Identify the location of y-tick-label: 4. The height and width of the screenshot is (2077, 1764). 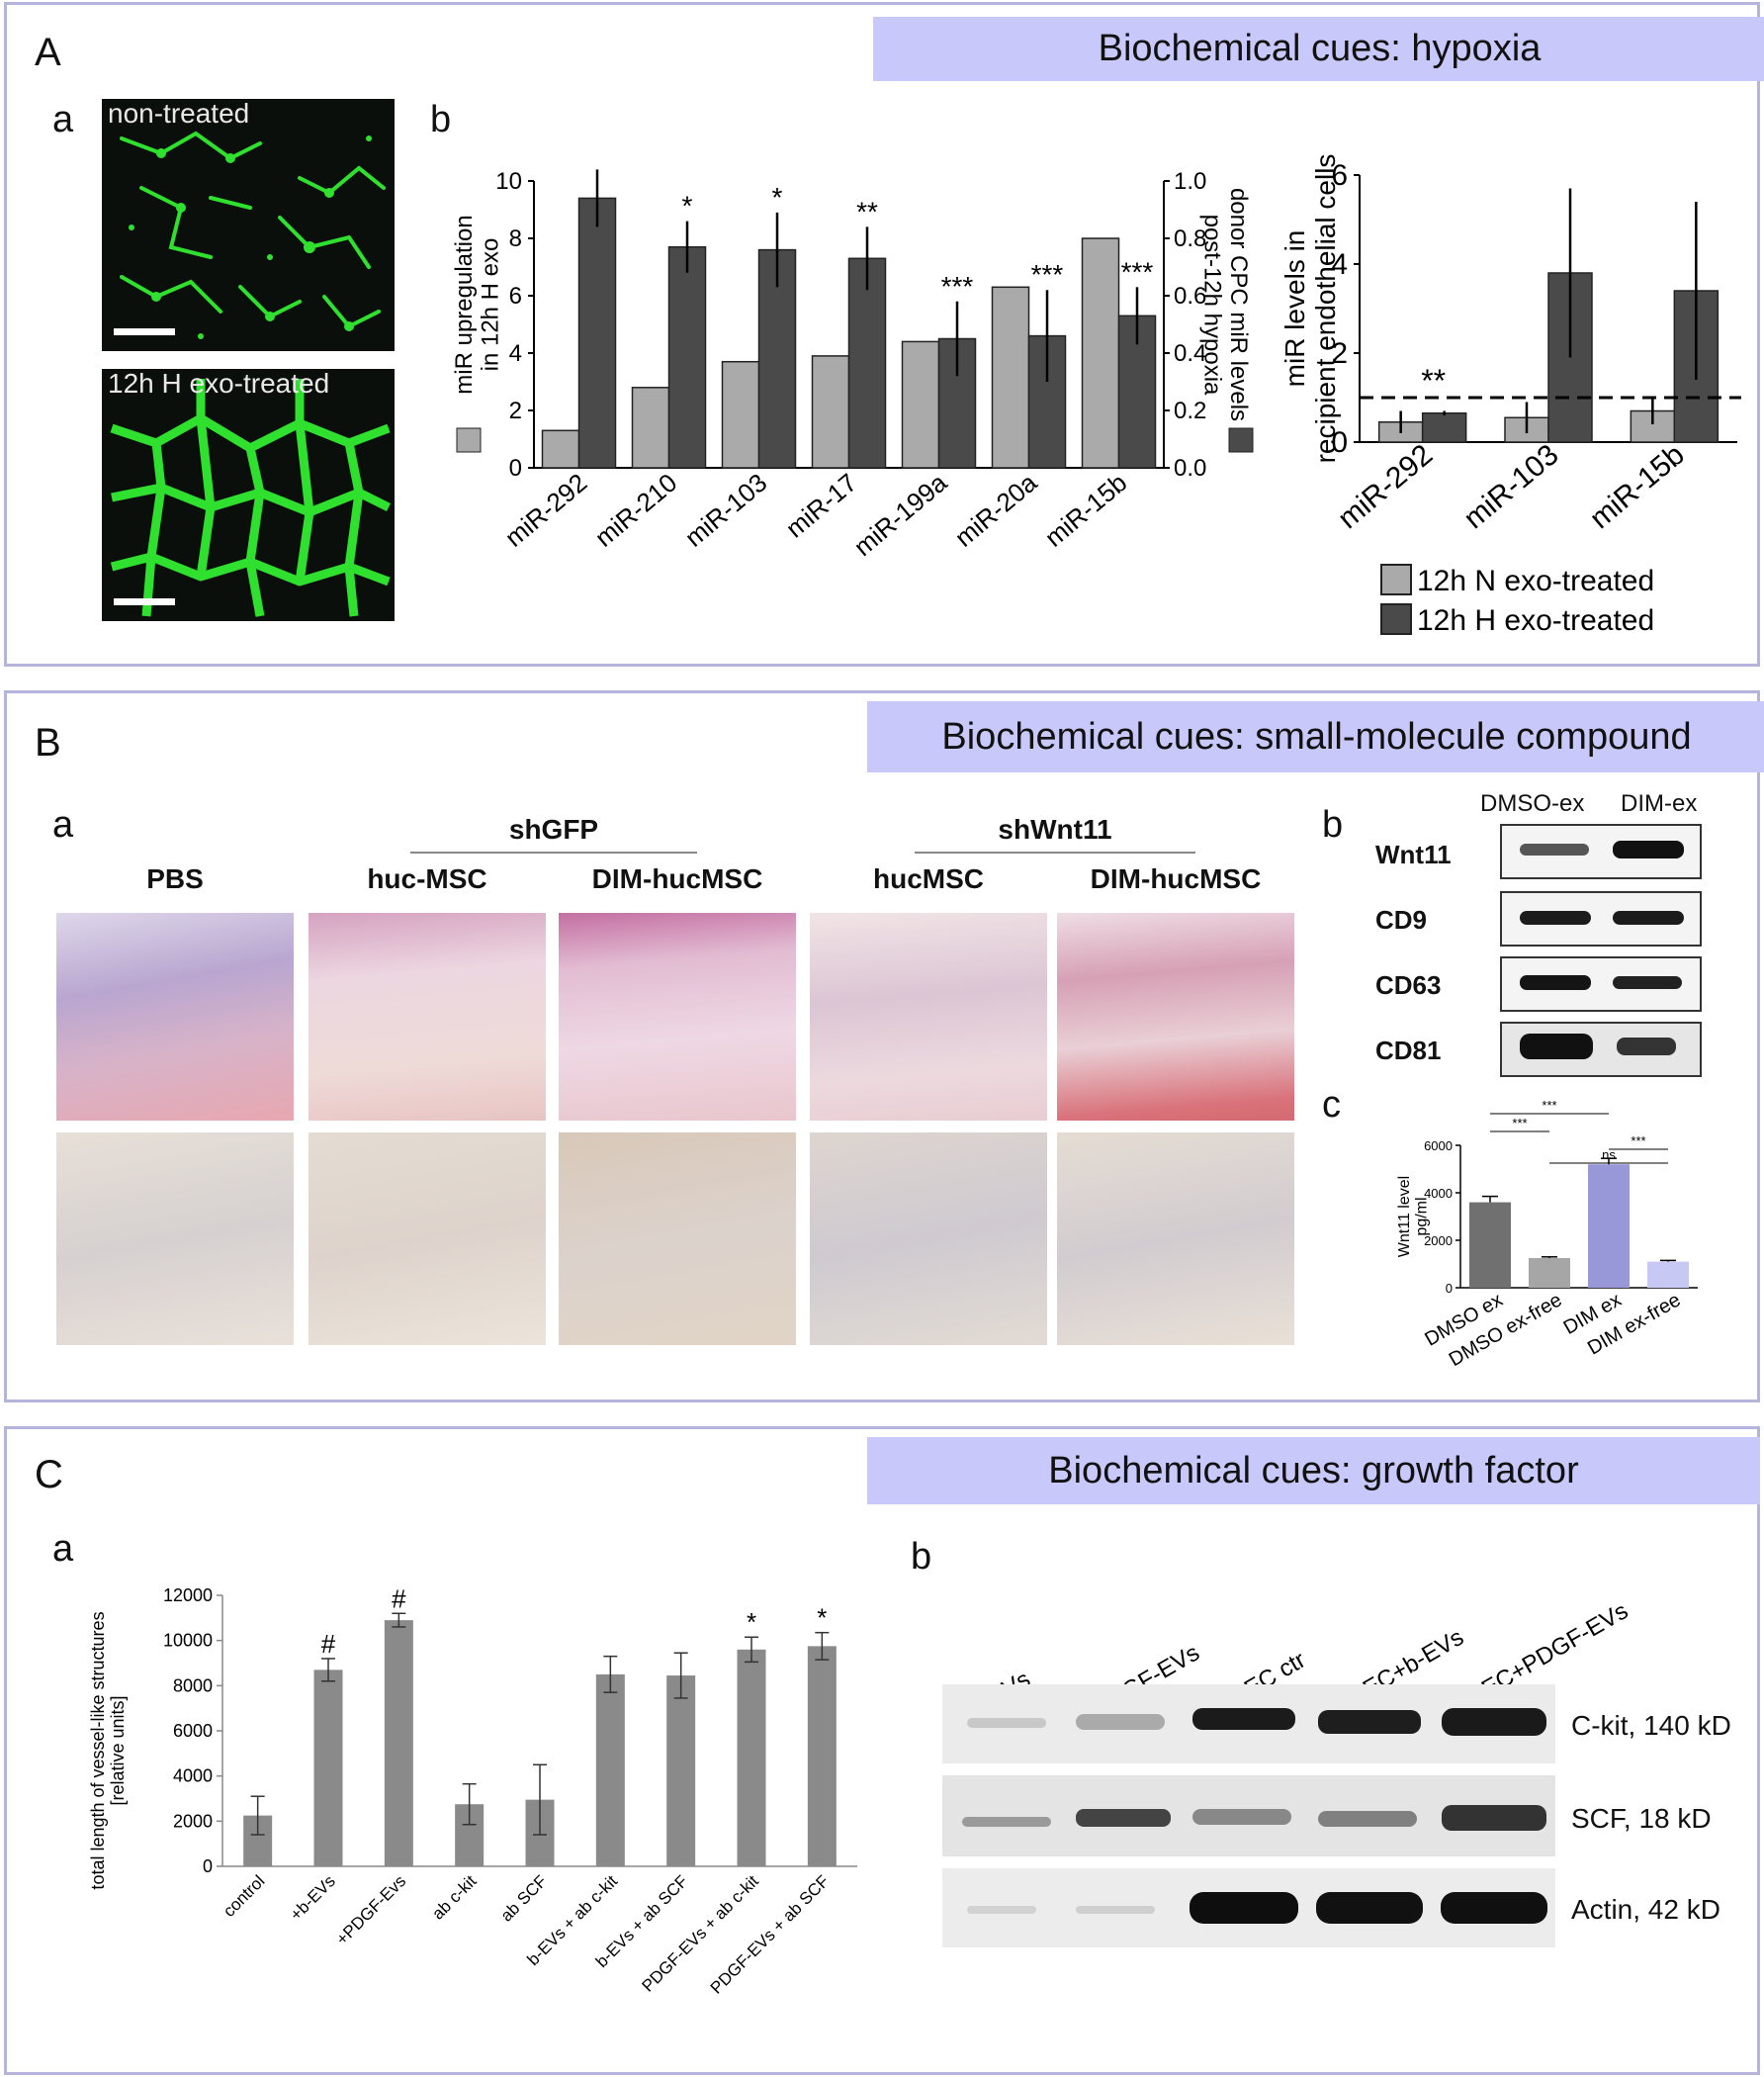
(1339, 264).